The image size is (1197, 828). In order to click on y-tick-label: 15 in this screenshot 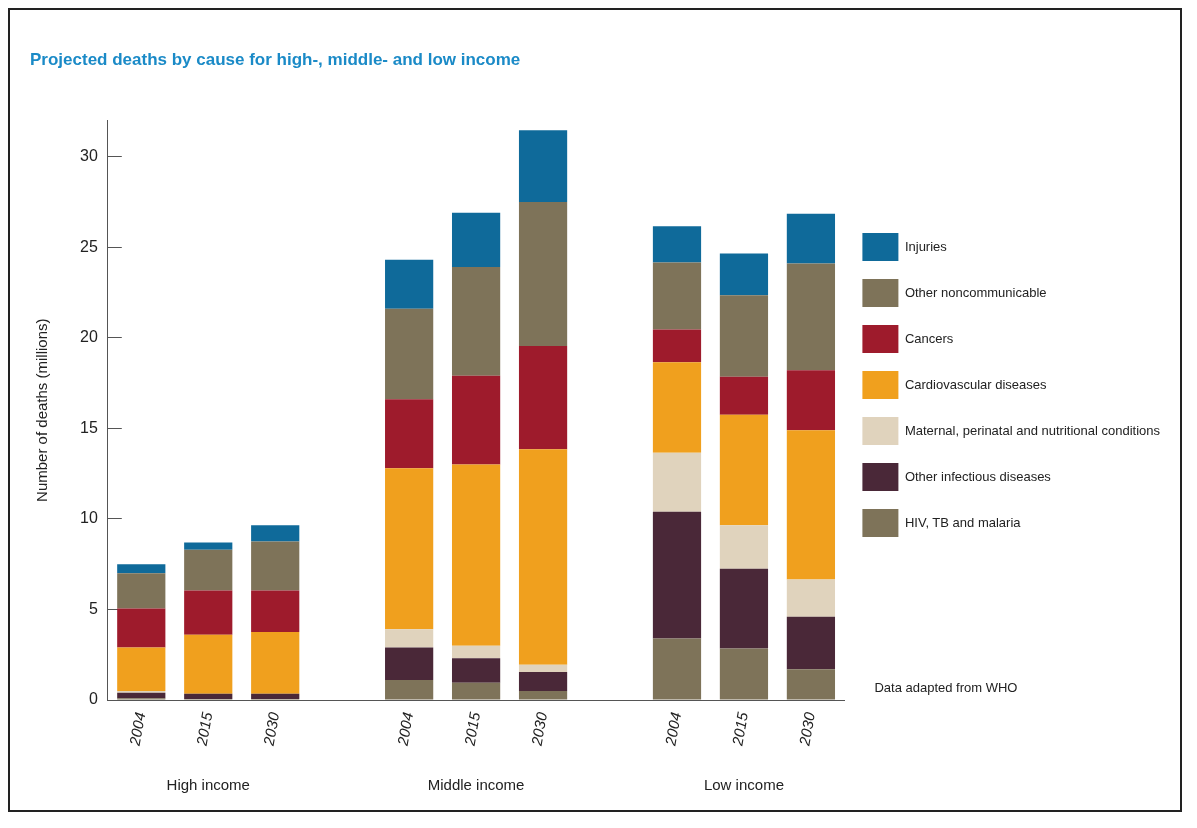, I will do `click(89, 427)`.